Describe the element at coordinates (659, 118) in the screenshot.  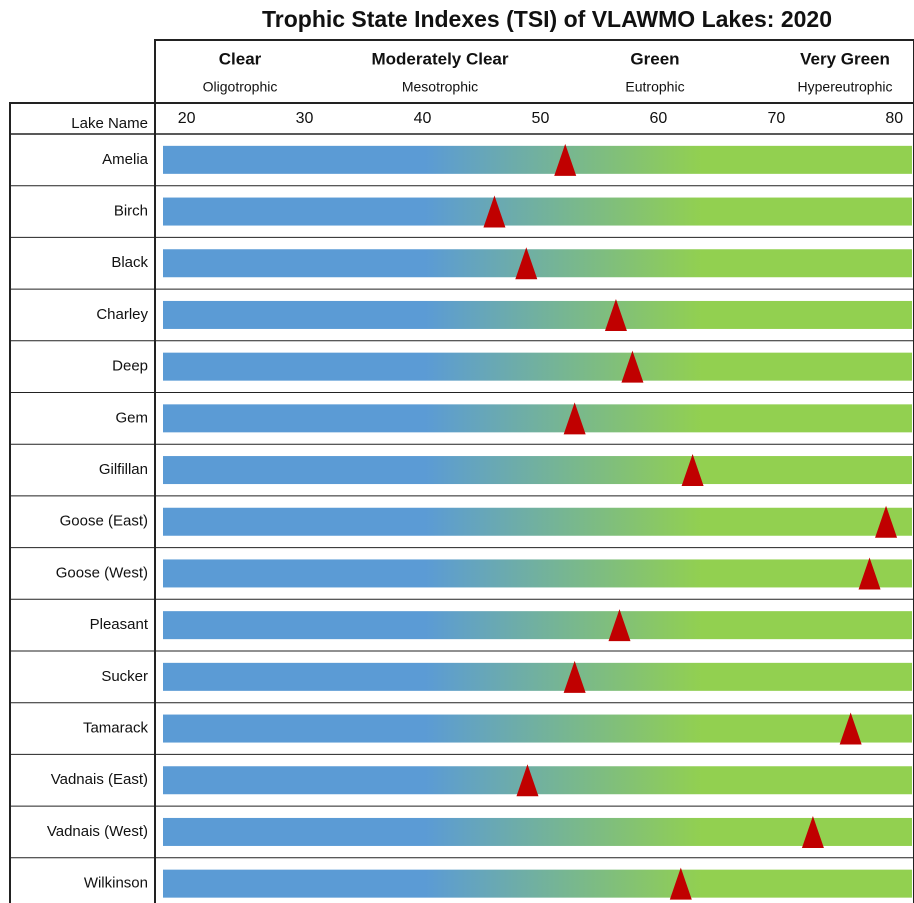
I see `x-tick-label: 60` at that location.